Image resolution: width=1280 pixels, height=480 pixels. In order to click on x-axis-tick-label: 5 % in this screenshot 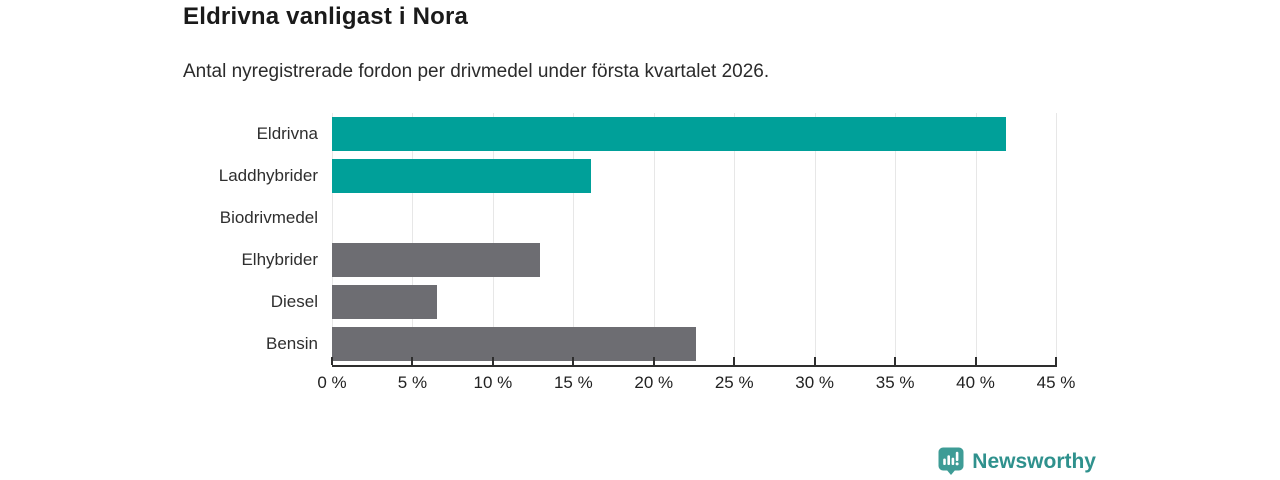, I will do `click(412, 382)`.